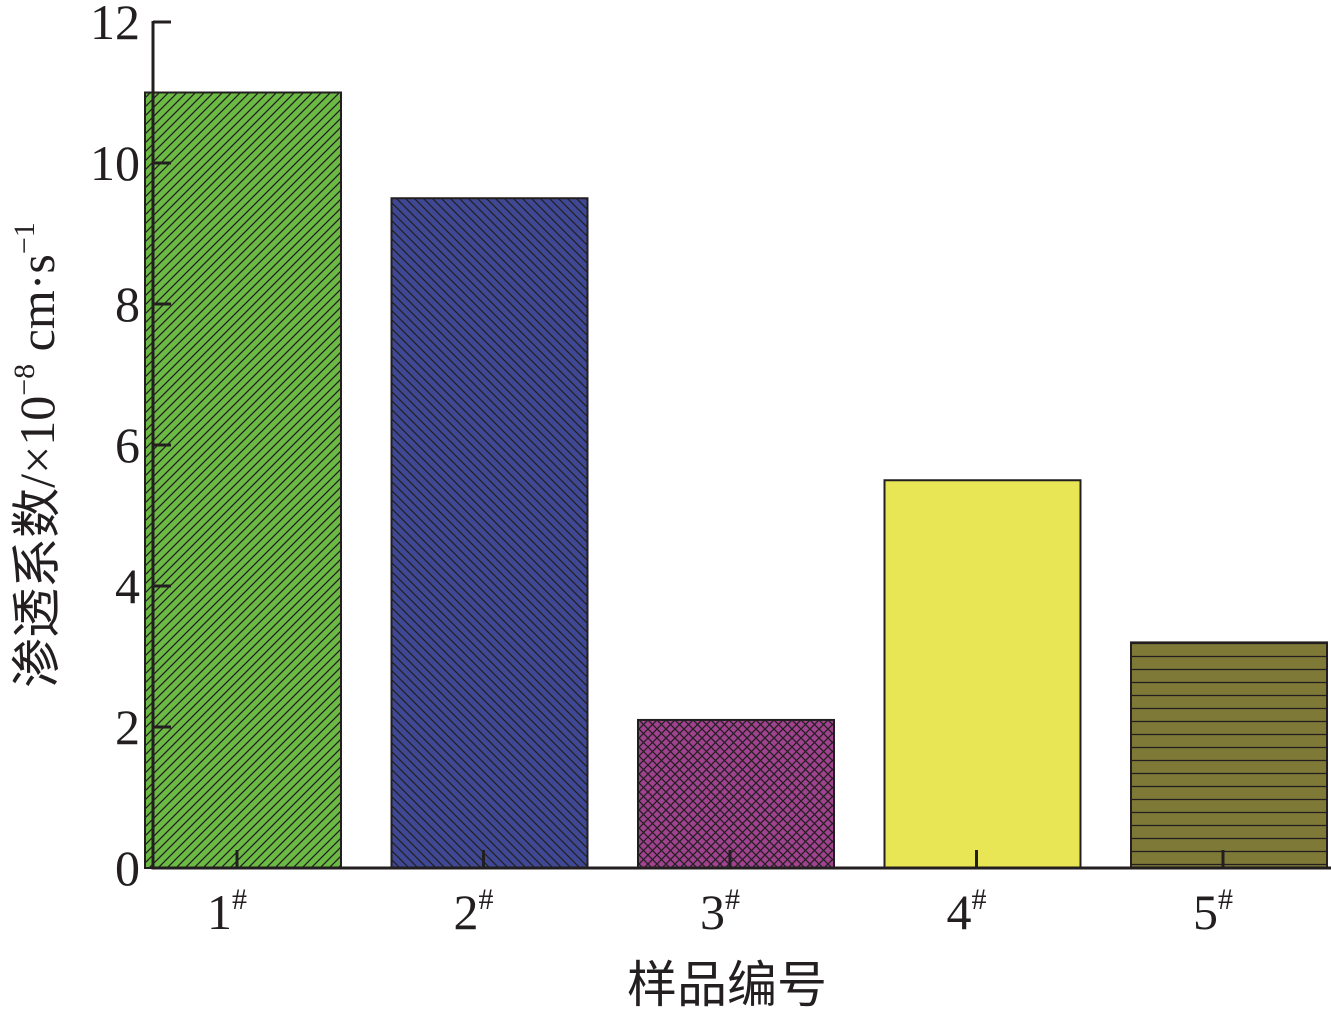 Image resolution: width=1331 pixels, height=1011 pixels. What do you see at coordinates (712, 912) in the screenshot?
I see `x-tick-number: 3` at bounding box center [712, 912].